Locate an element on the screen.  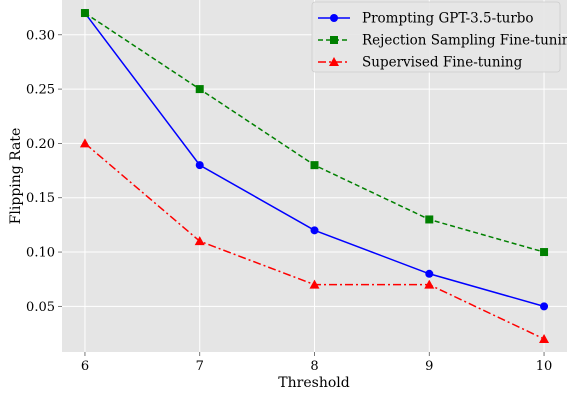
x-tick-label: 10 is located at coordinates (544, 366).